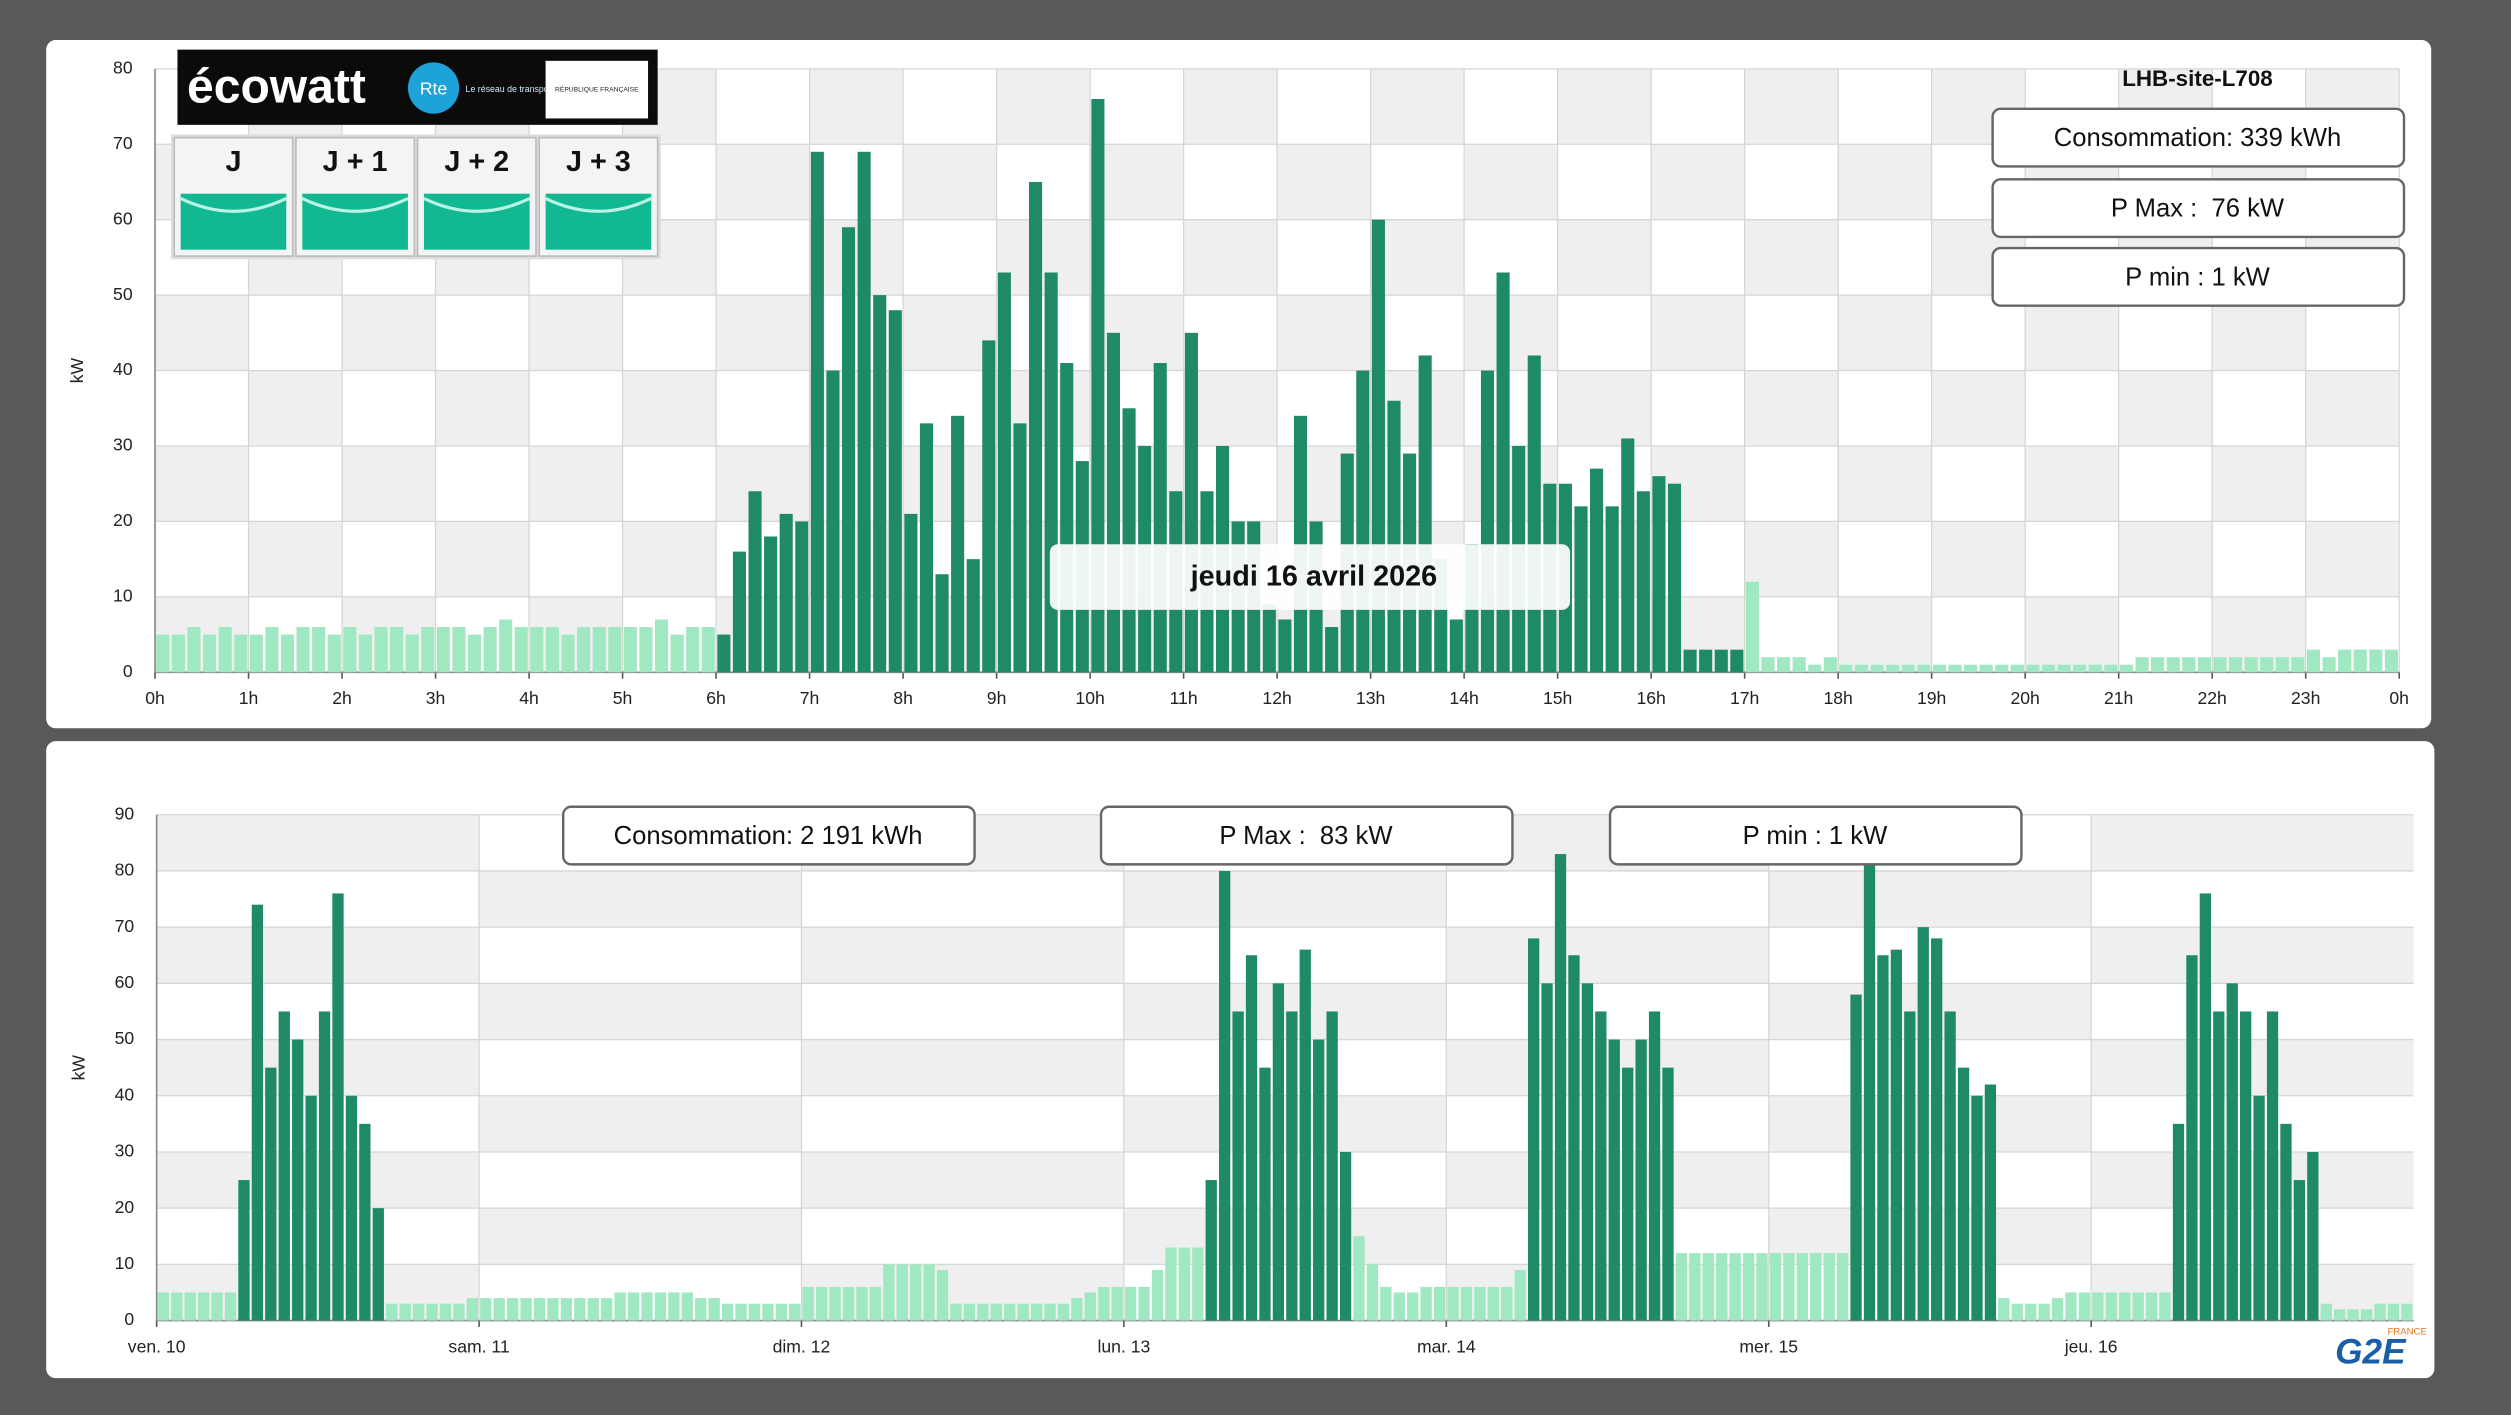 The height and width of the screenshot is (1415, 2511). What do you see at coordinates (233, 205) in the screenshot?
I see `day-signal-wave` at bounding box center [233, 205].